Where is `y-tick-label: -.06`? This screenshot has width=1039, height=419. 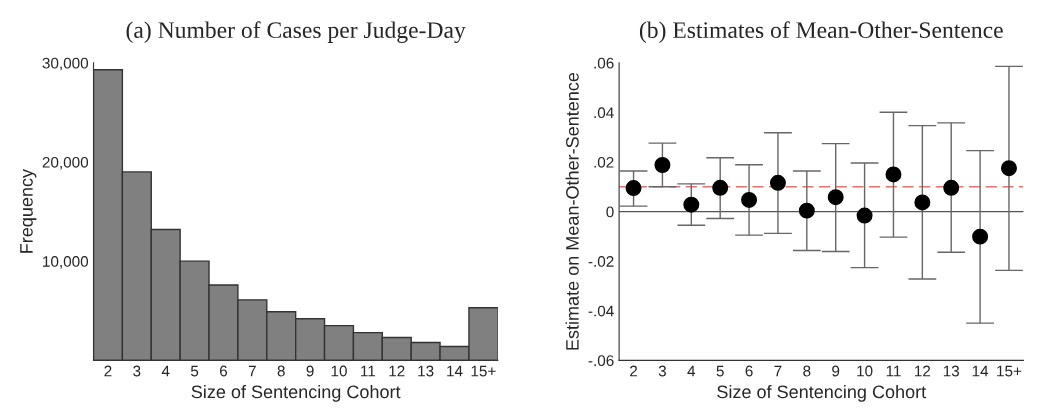 y-tick-label: -.06 is located at coordinates (601, 361).